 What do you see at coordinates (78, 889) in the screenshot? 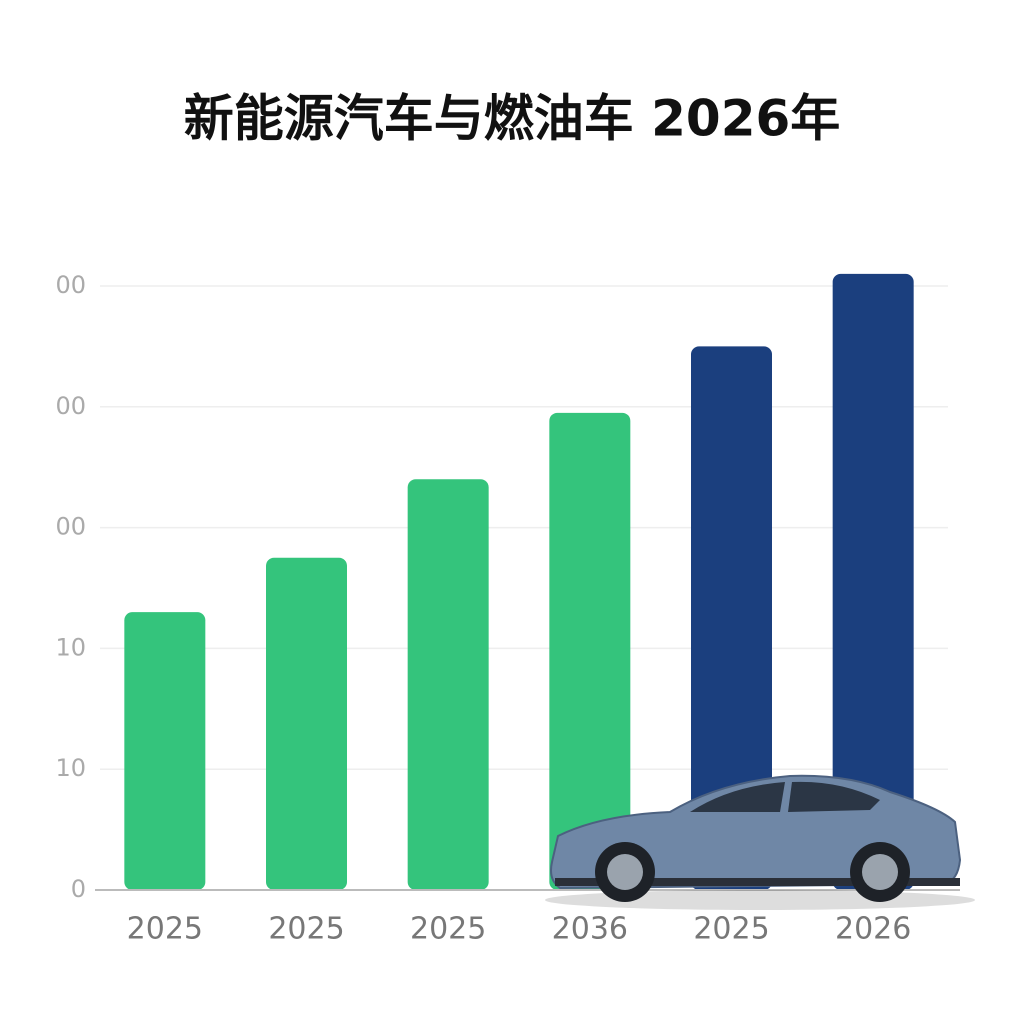
I see `y-tick-label: 0` at bounding box center [78, 889].